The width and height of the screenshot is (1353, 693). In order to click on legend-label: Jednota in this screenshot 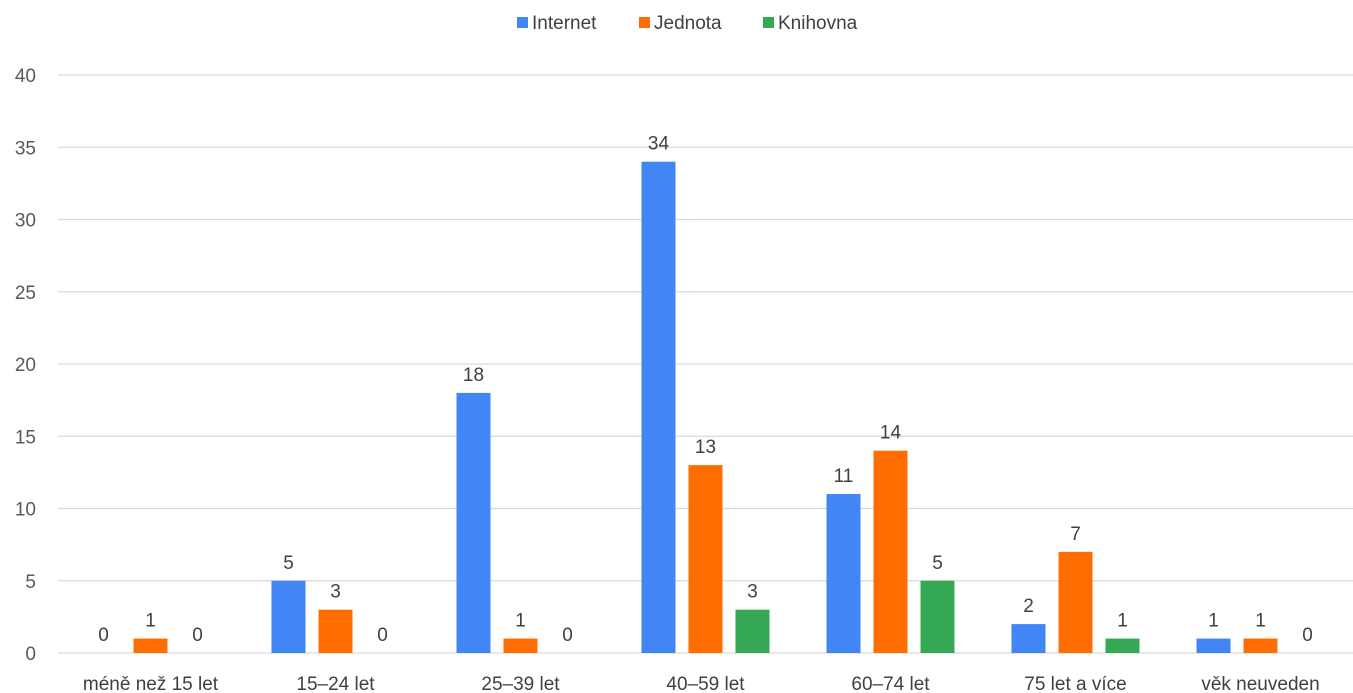, I will do `click(688, 23)`.